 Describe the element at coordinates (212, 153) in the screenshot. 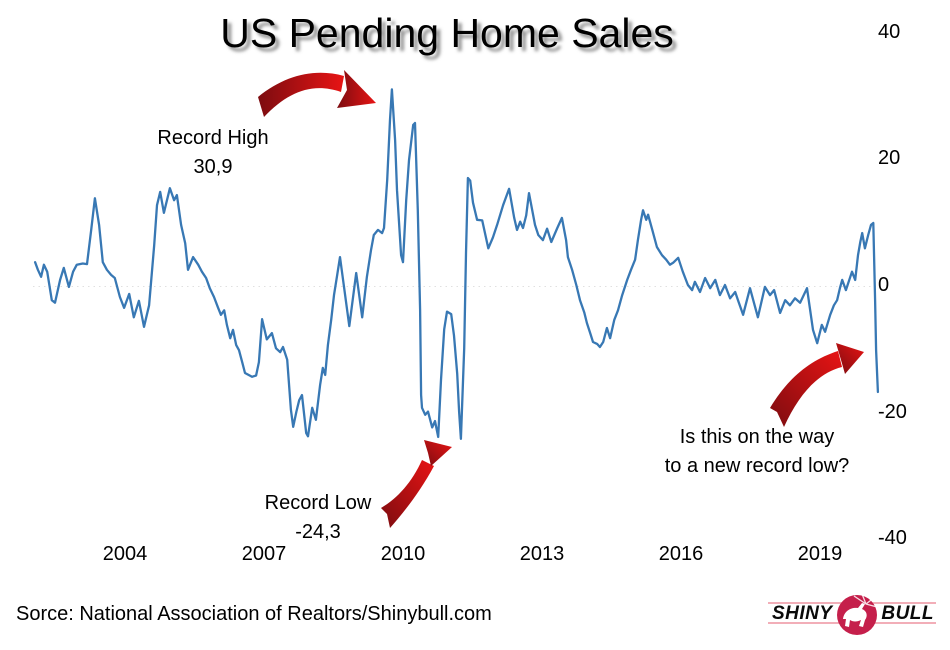

I see `record-high-annotation: Record High 30,9` at that location.